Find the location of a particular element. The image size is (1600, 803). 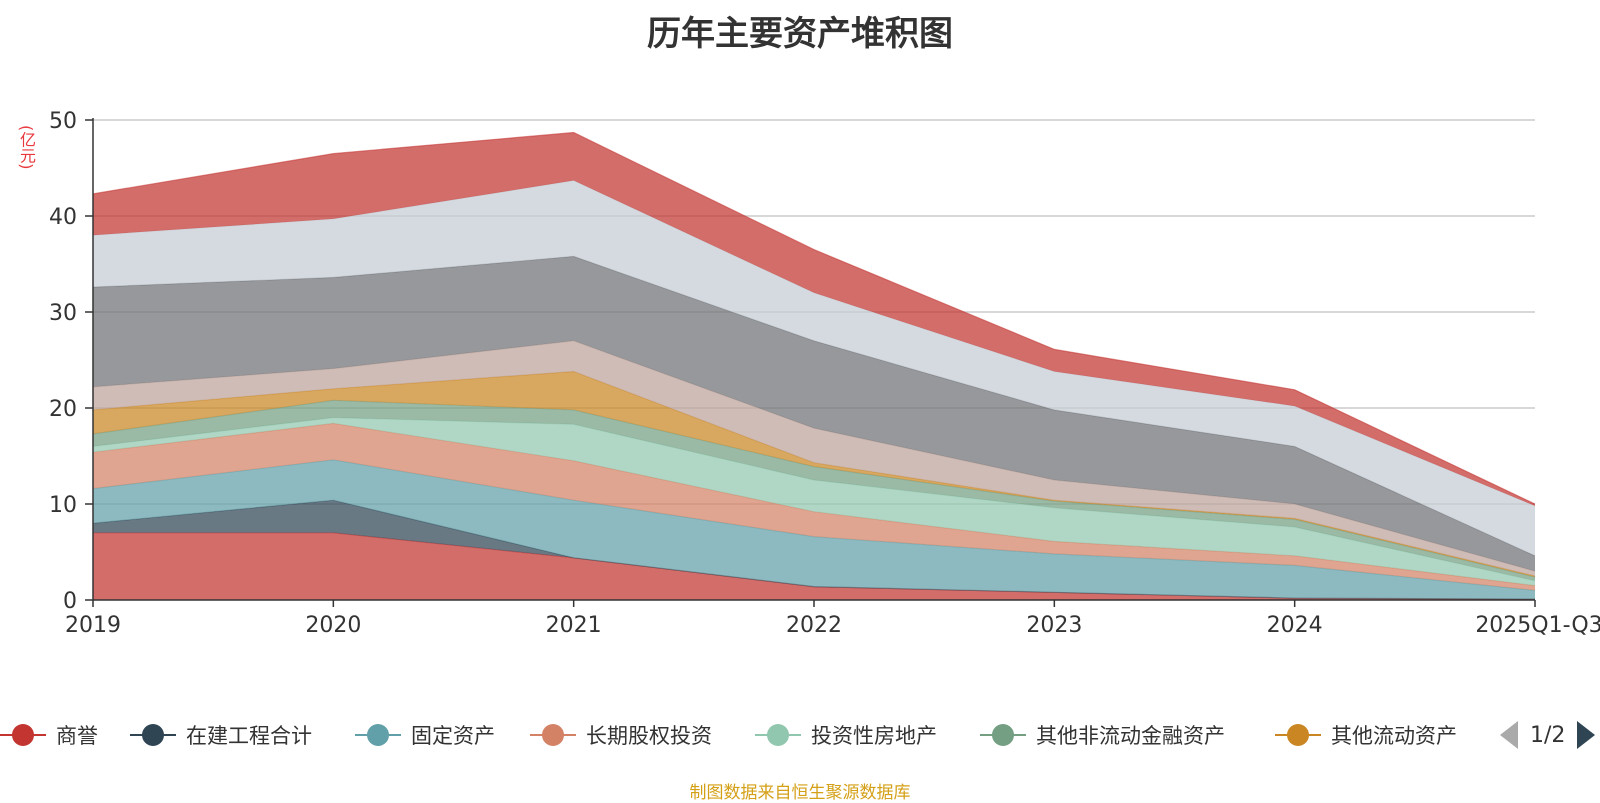

legend-label: 长期股权投资 is located at coordinates (649, 736).